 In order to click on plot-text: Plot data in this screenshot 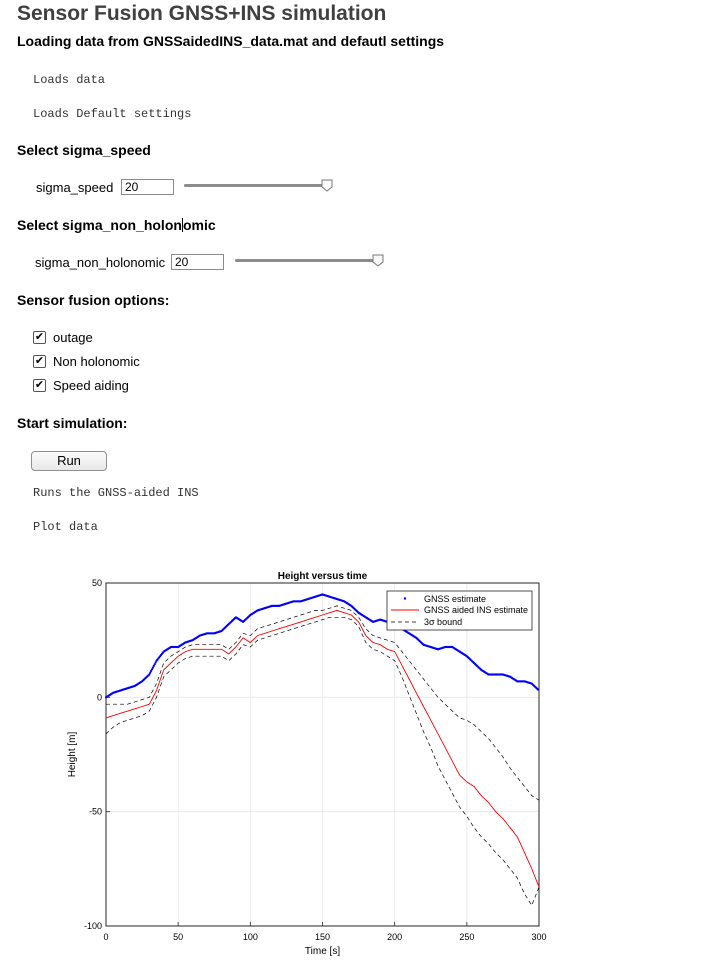, I will do `click(65, 527)`.